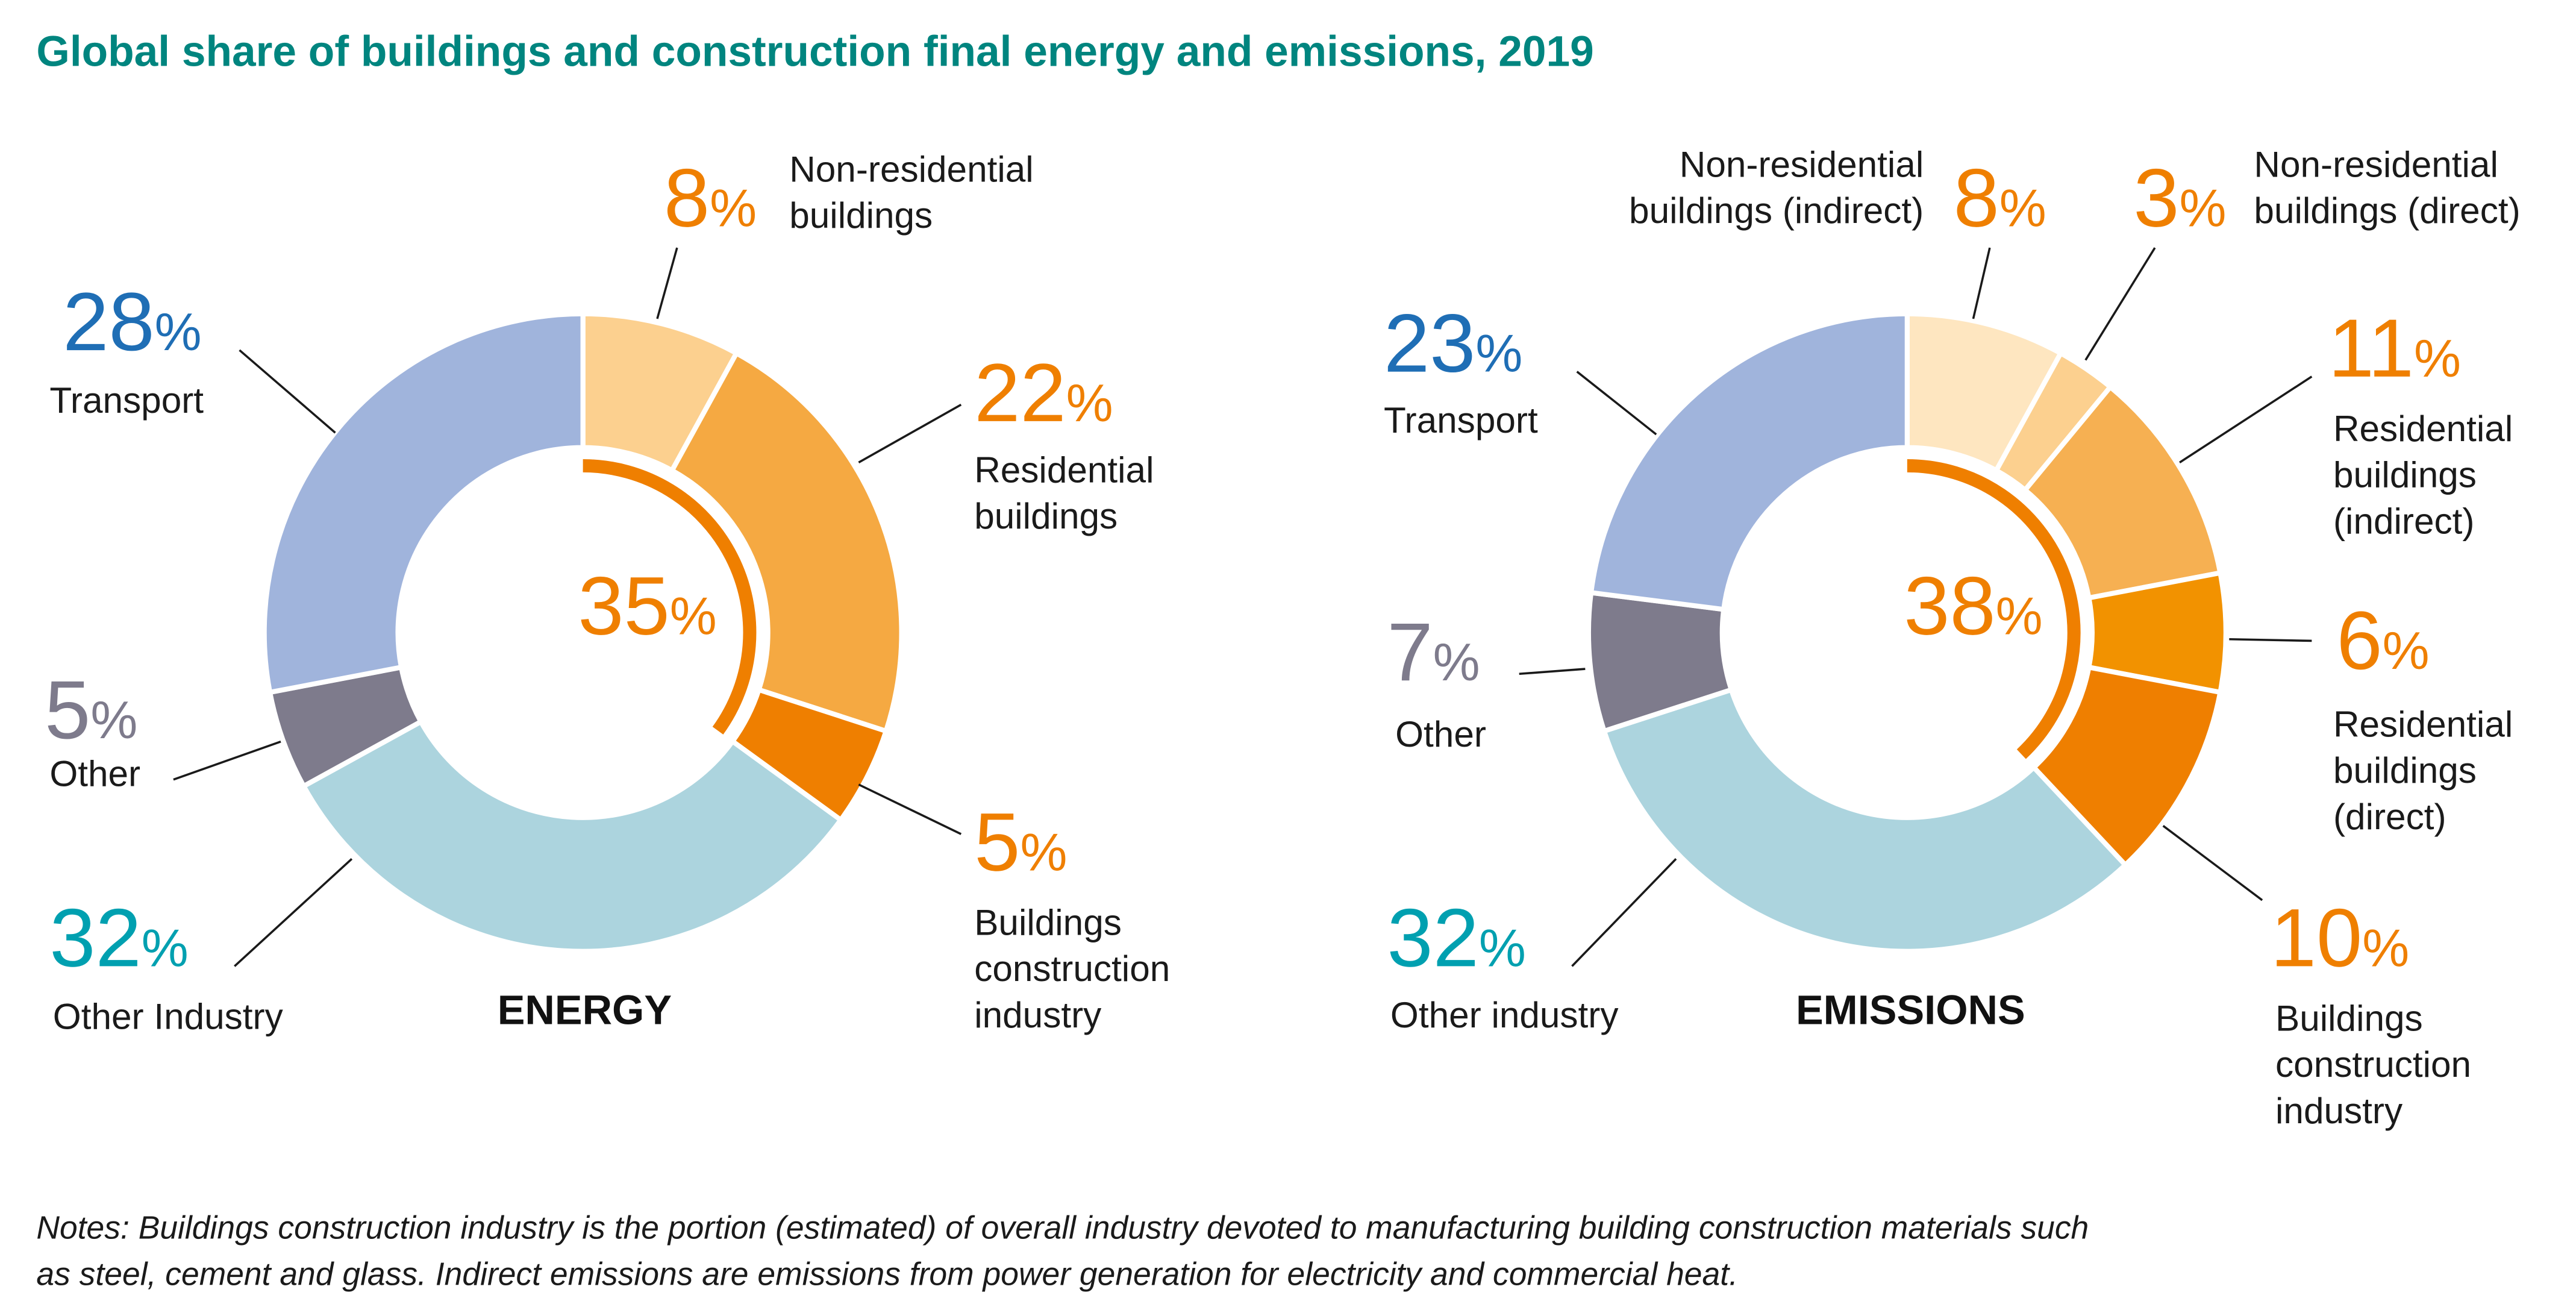  I want to click on slice-value: 28%, so click(132, 322).